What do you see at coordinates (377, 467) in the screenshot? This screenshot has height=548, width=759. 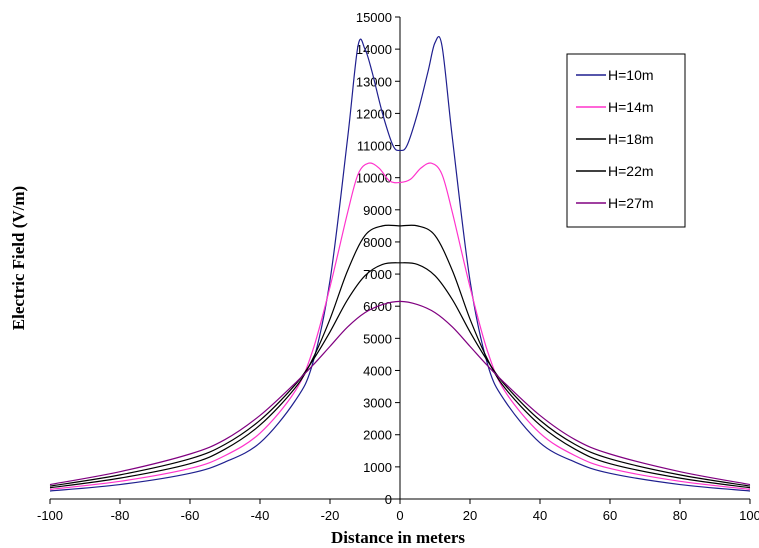 I see `y-tick-label: 1000` at bounding box center [377, 467].